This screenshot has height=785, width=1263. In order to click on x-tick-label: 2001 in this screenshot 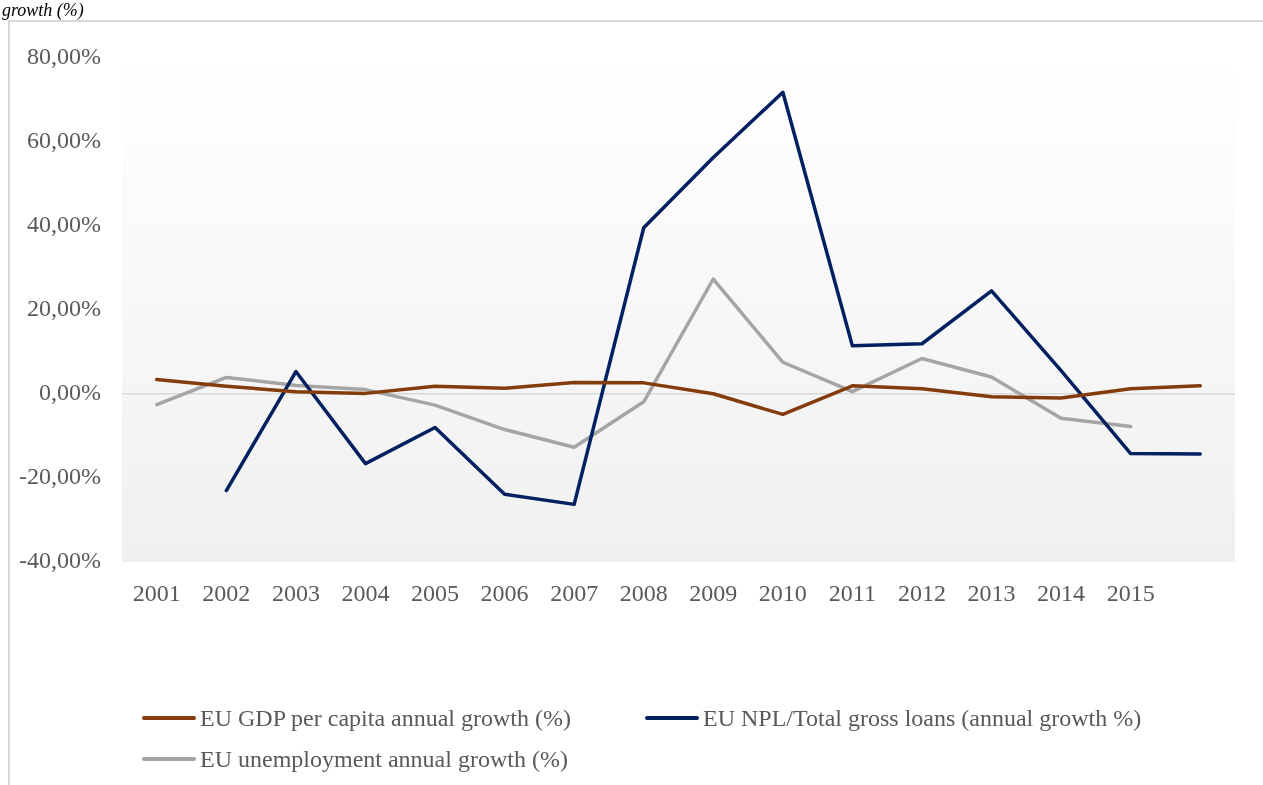, I will do `click(156, 592)`.